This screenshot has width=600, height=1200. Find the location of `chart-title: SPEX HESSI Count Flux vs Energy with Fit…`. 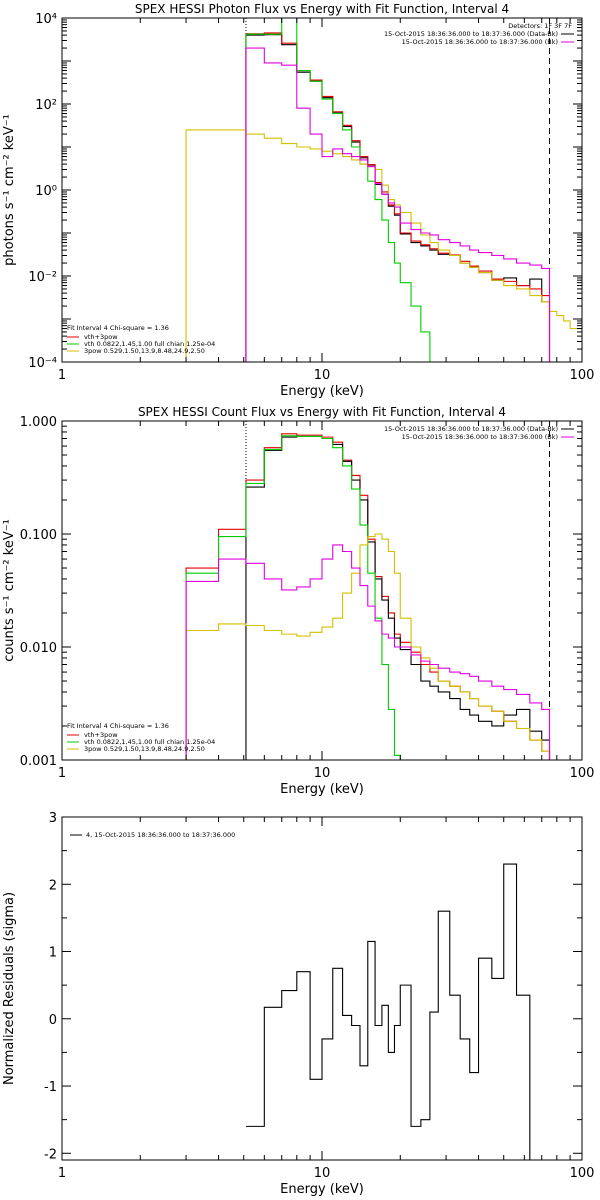

chart-title: SPEX HESSI Count Flux vs Energy with Fit… is located at coordinates (322, 412).